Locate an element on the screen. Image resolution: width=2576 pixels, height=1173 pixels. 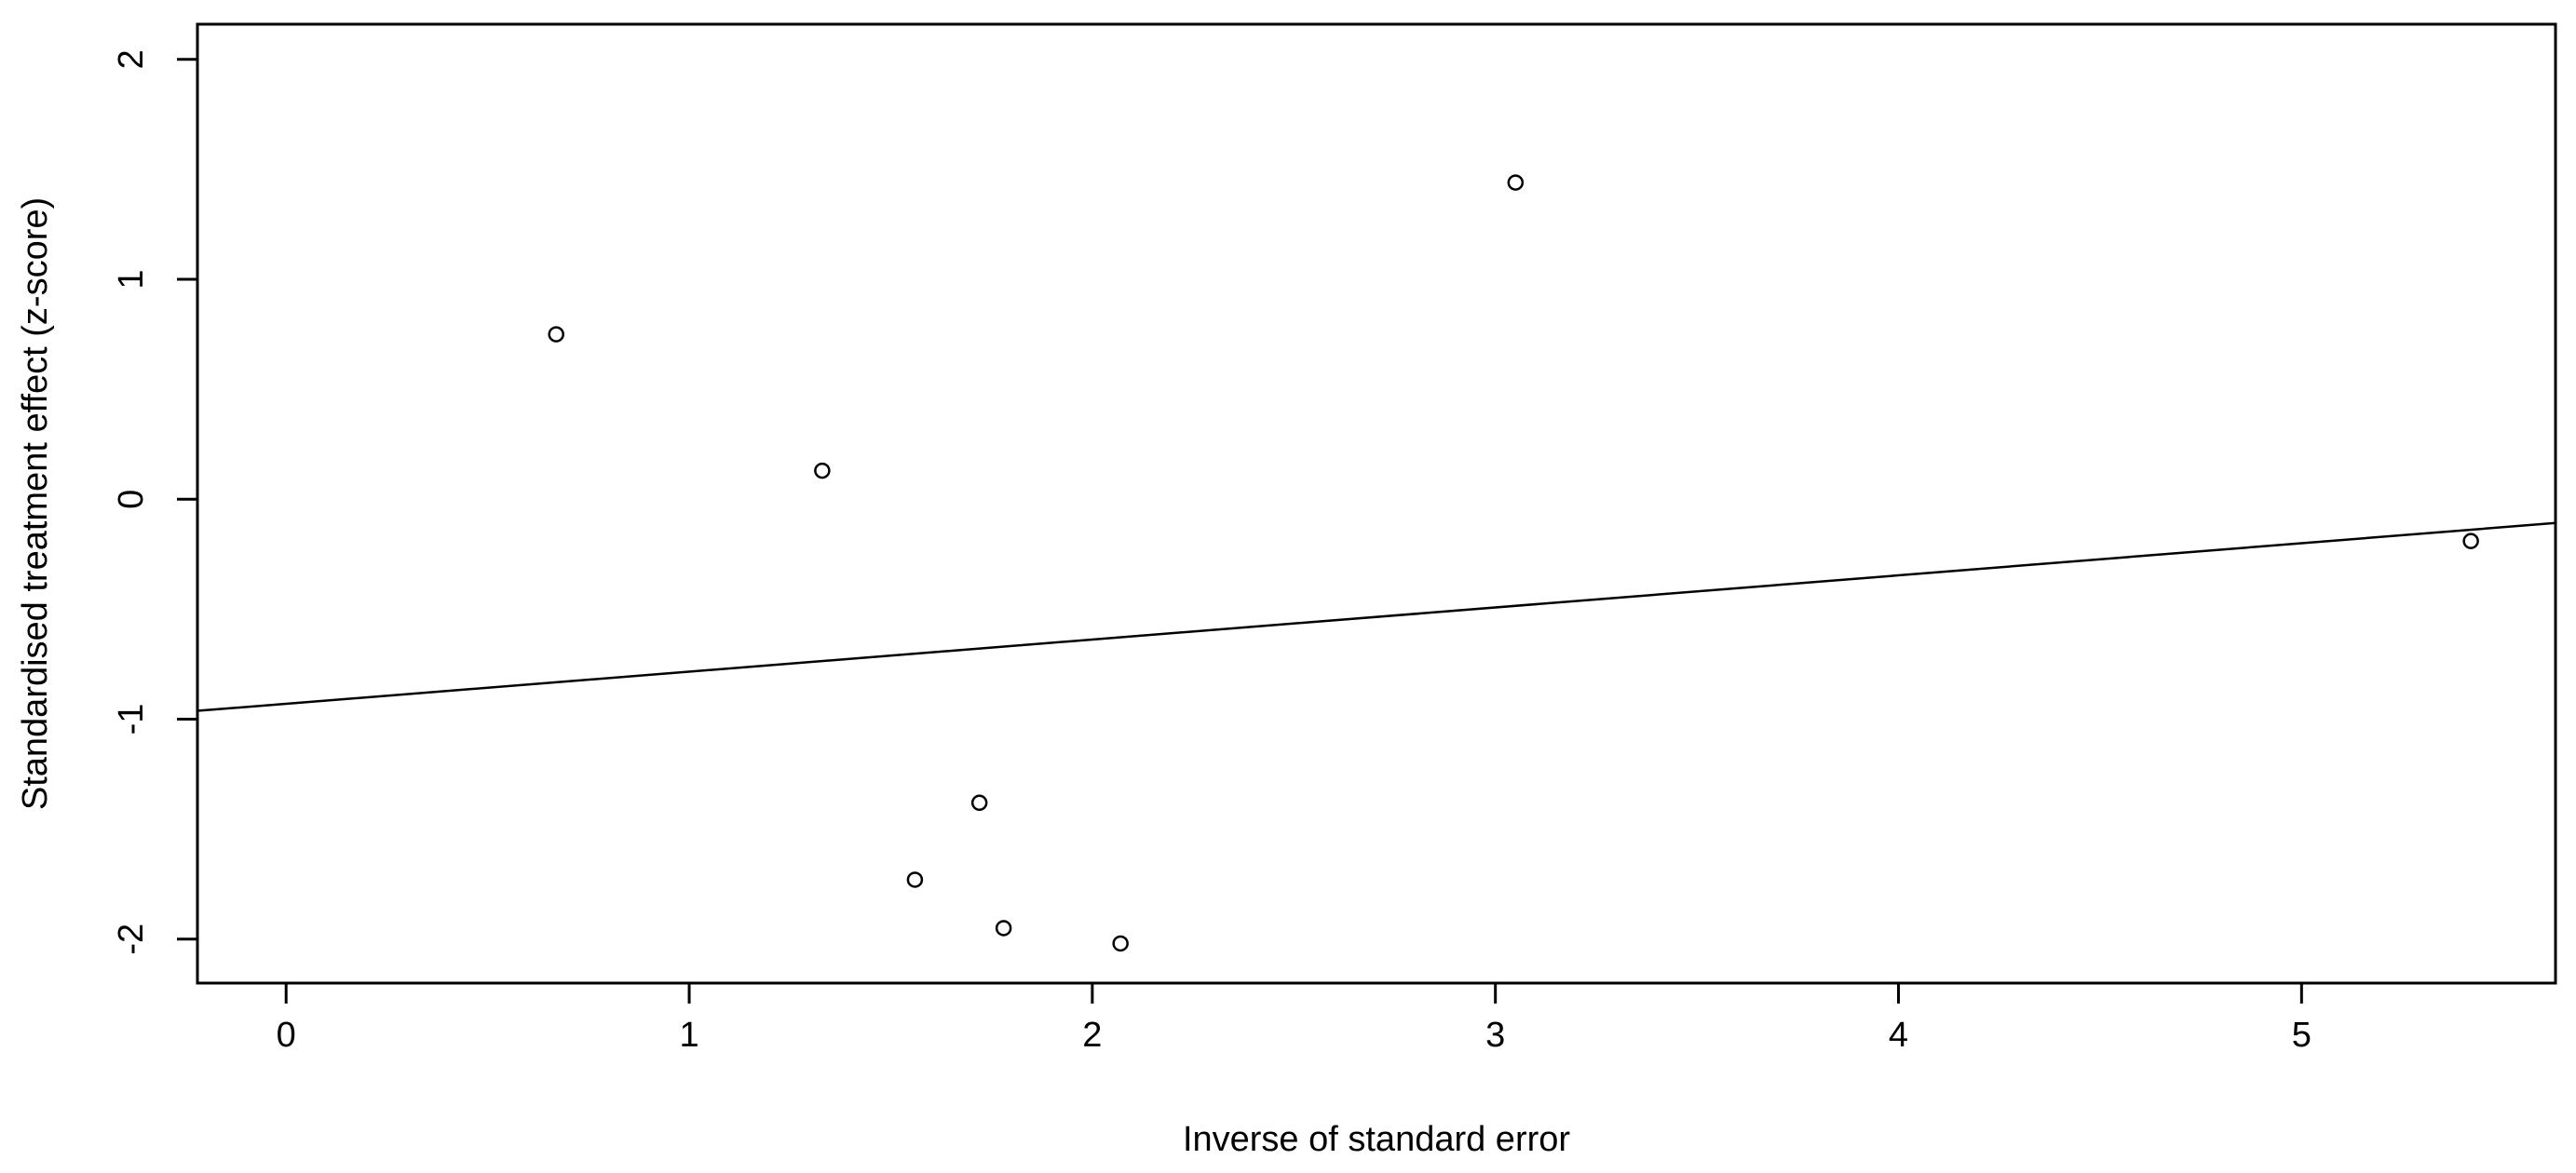
y-tick-label: 2 is located at coordinates (131, 59).